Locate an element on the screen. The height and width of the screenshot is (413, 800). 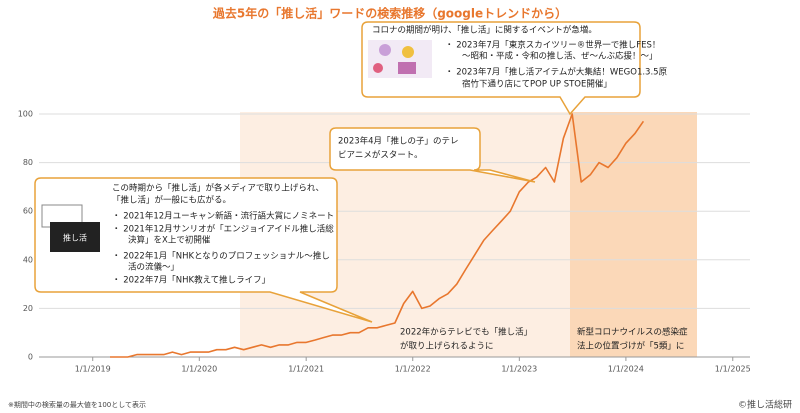
y-tick-label: 40 is located at coordinates (28, 259).